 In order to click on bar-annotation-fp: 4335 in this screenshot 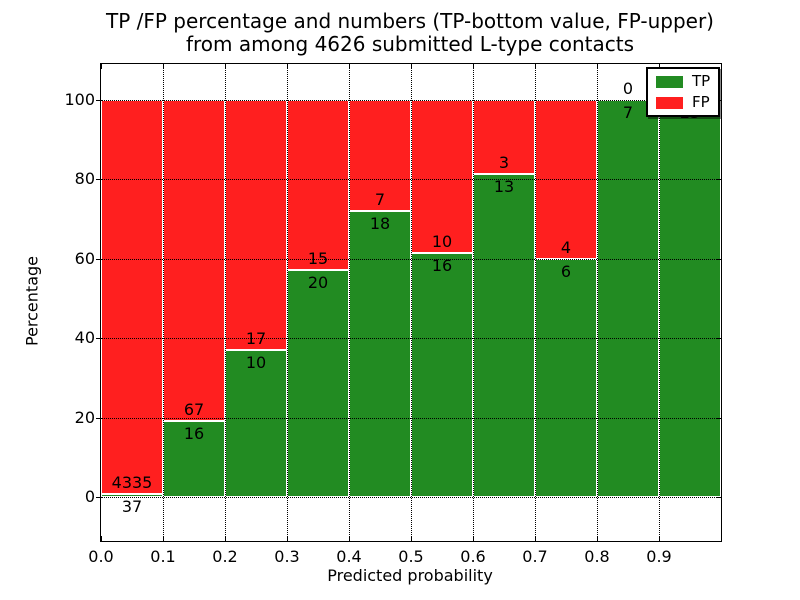, I will do `click(132, 482)`.